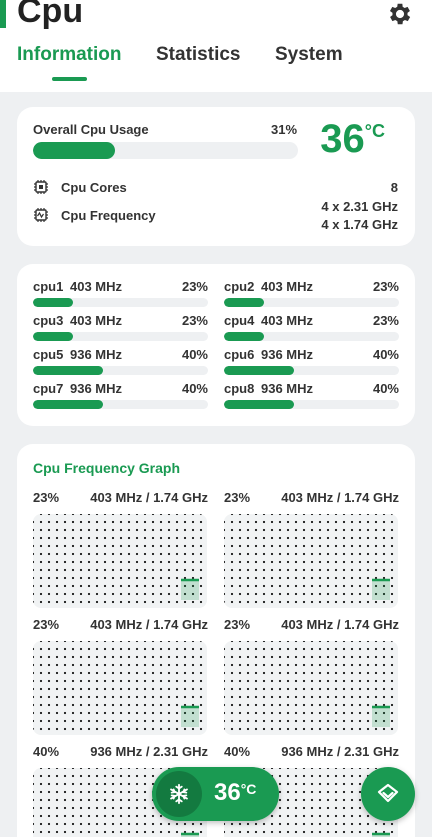 Image resolution: width=432 pixels, height=837 pixels. I want to click on tab-information: Information, so click(69, 54).